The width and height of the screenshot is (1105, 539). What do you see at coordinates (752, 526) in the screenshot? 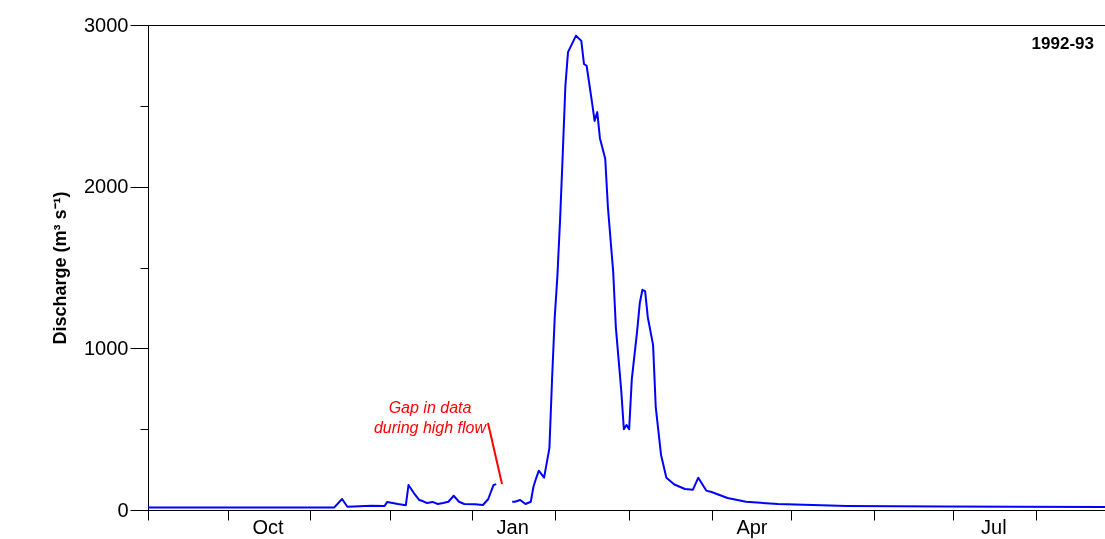
I see `x-tick-label: Apr` at bounding box center [752, 526].